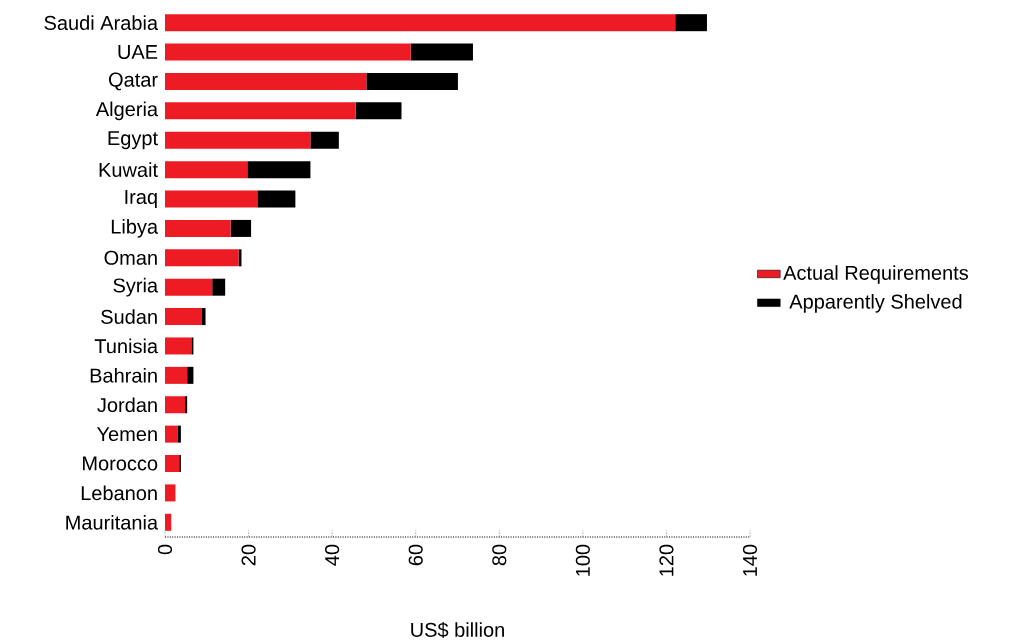 This screenshot has height=641, width=1026. What do you see at coordinates (128, 169) in the screenshot?
I see `y-tick-label: Kuwait` at bounding box center [128, 169].